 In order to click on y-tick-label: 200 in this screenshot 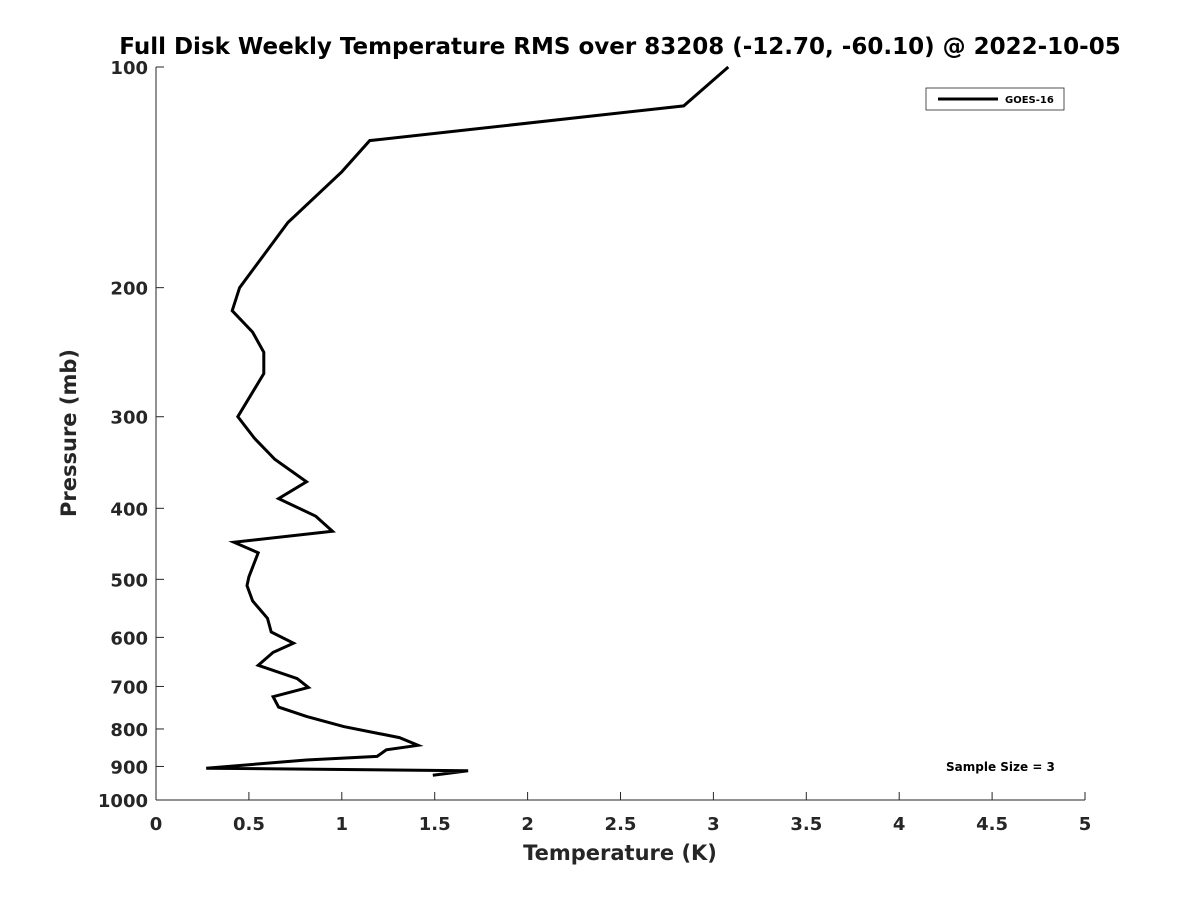, I will do `click(129, 289)`.